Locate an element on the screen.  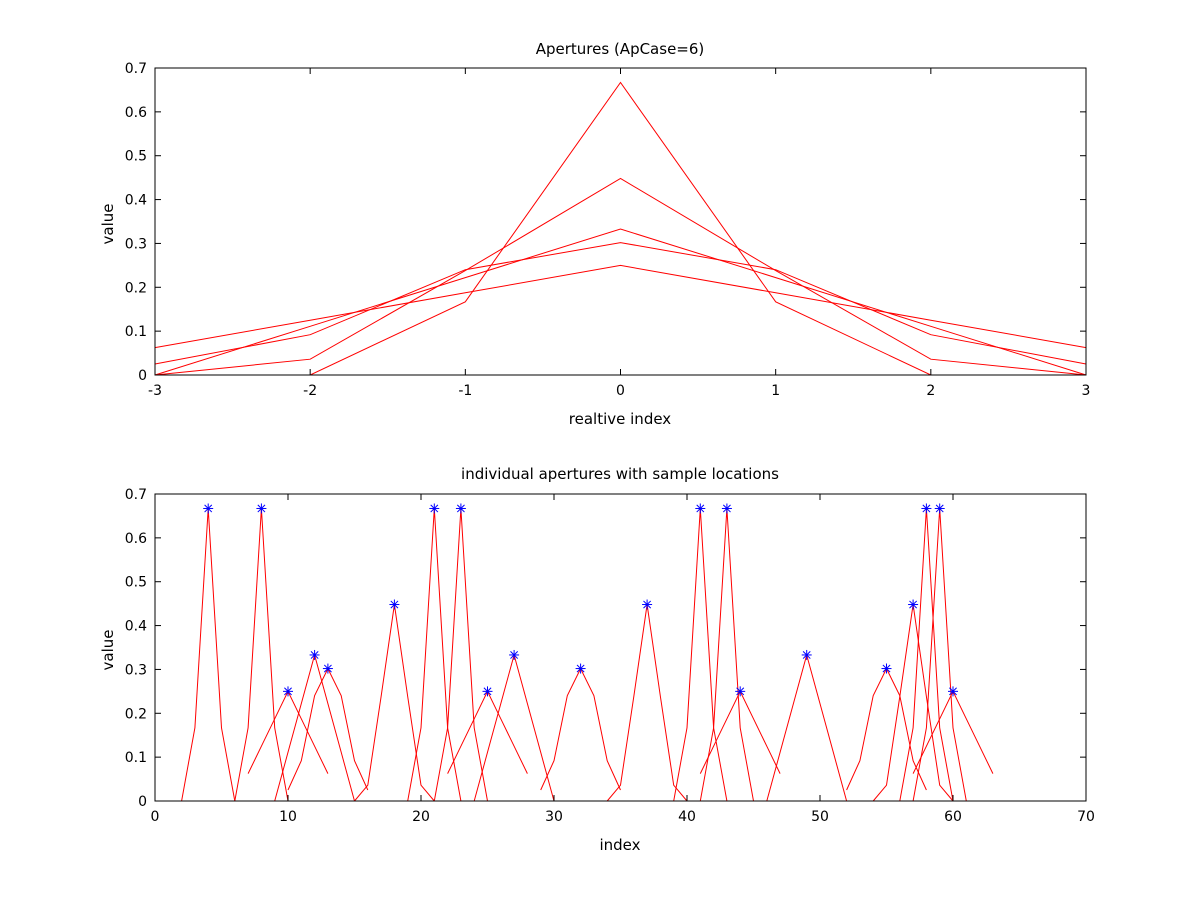
x-tick-label: 50 is located at coordinates (820, 817).